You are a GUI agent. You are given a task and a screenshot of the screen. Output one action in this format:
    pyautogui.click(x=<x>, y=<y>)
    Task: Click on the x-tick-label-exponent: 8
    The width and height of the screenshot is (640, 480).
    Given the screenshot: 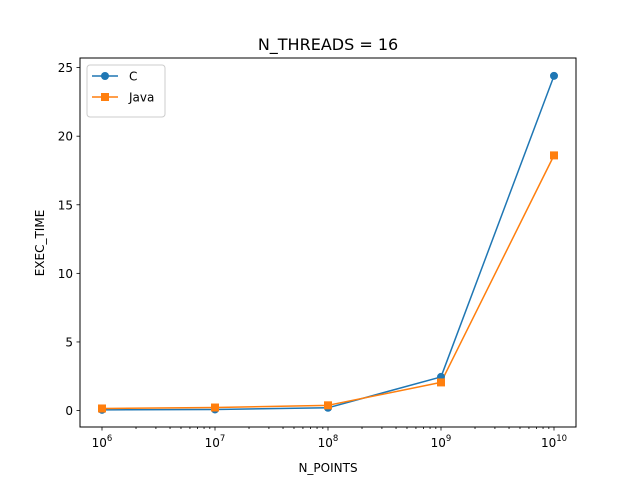 What is the action you would take?
    pyautogui.click(x=335, y=439)
    